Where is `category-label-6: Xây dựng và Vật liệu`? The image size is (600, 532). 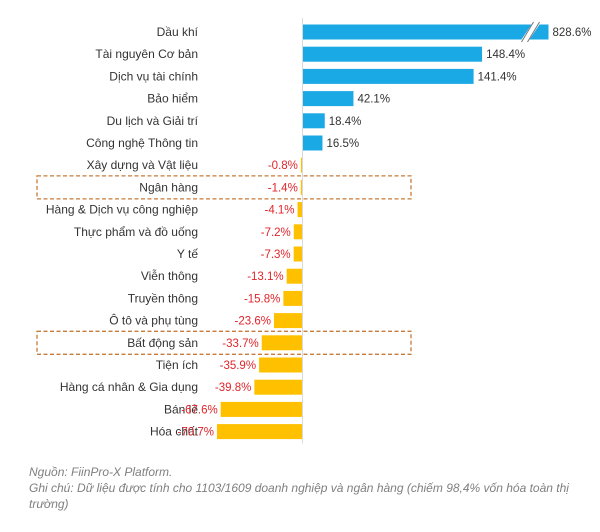
category-label-6: Xây dựng và Vật liệu is located at coordinates (142, 165).